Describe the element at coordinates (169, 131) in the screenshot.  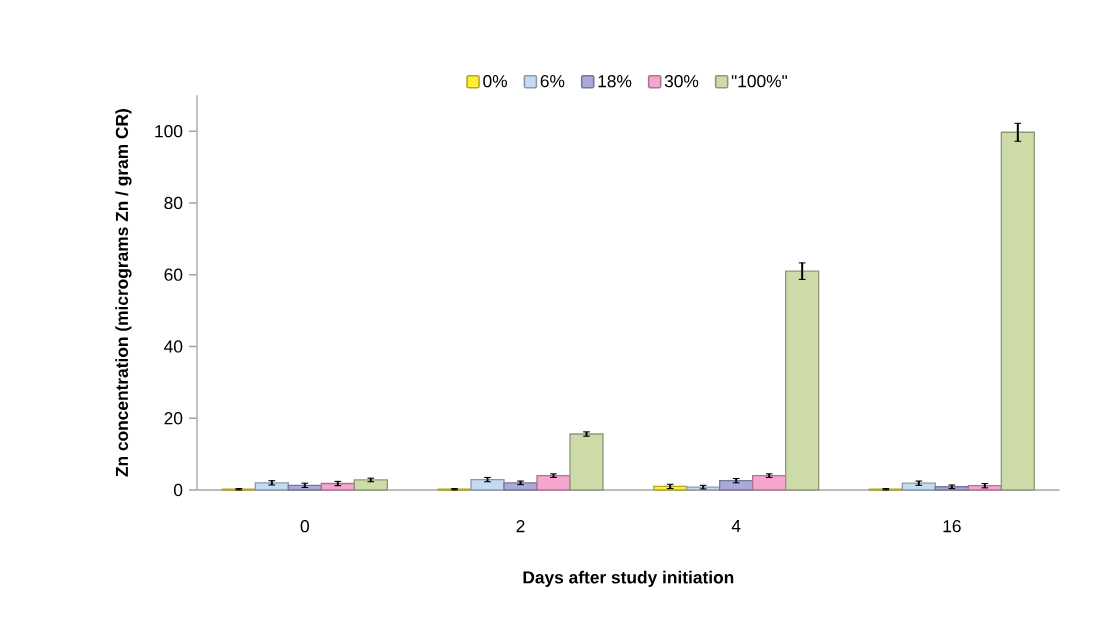
I see `y-tick-label: 100` at that location.